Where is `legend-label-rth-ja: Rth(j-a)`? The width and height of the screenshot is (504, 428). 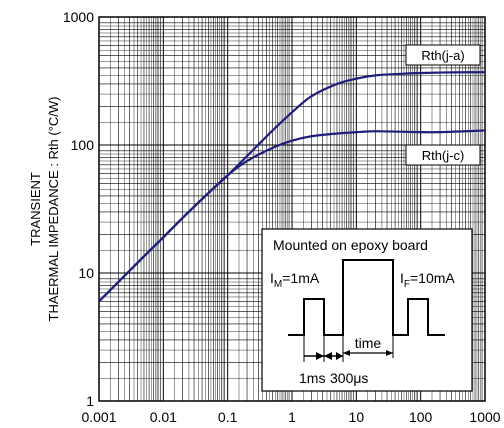 legend-label-rth-ja: Rth(j-a) is located at coordinates (442, 55).